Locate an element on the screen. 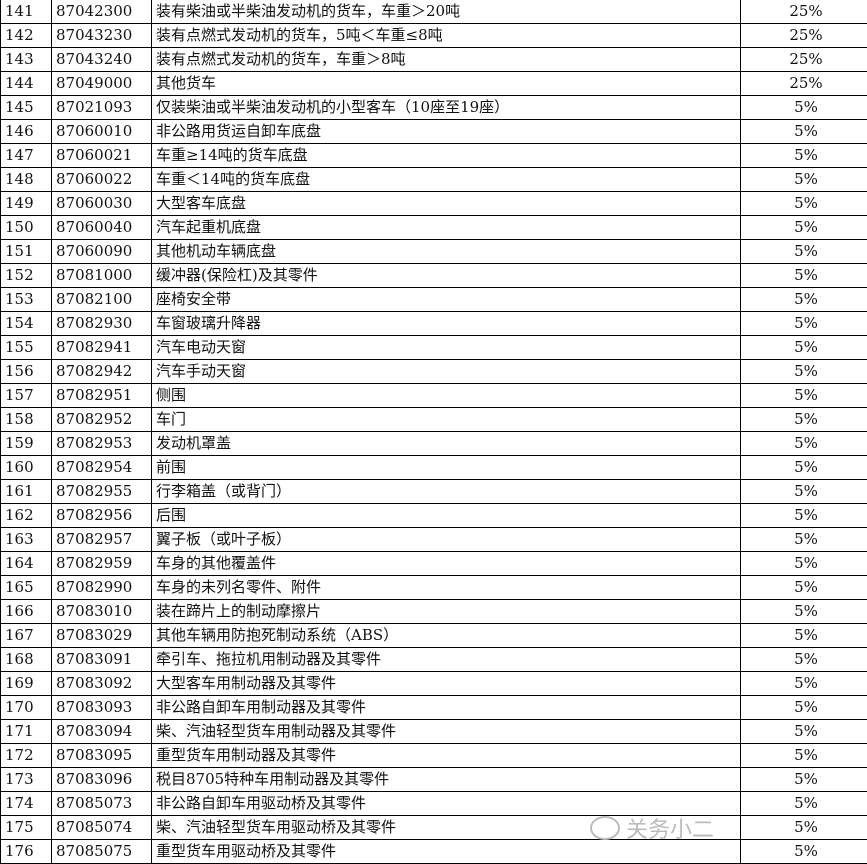  row-number: 149 is located at coordinates (26, 204).